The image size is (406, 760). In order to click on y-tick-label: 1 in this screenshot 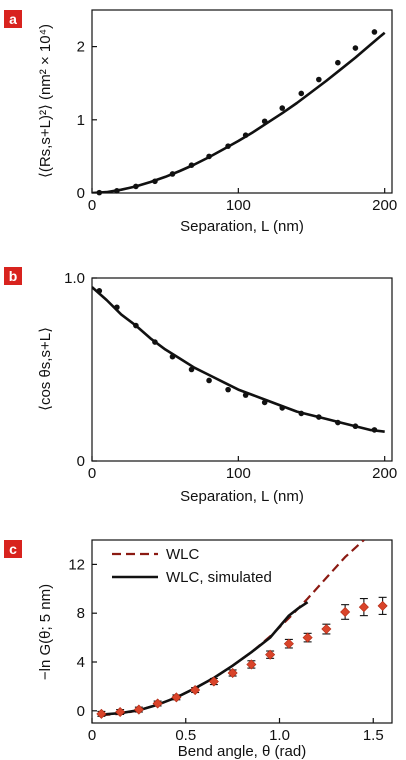, I will do `click(81, 120)`.